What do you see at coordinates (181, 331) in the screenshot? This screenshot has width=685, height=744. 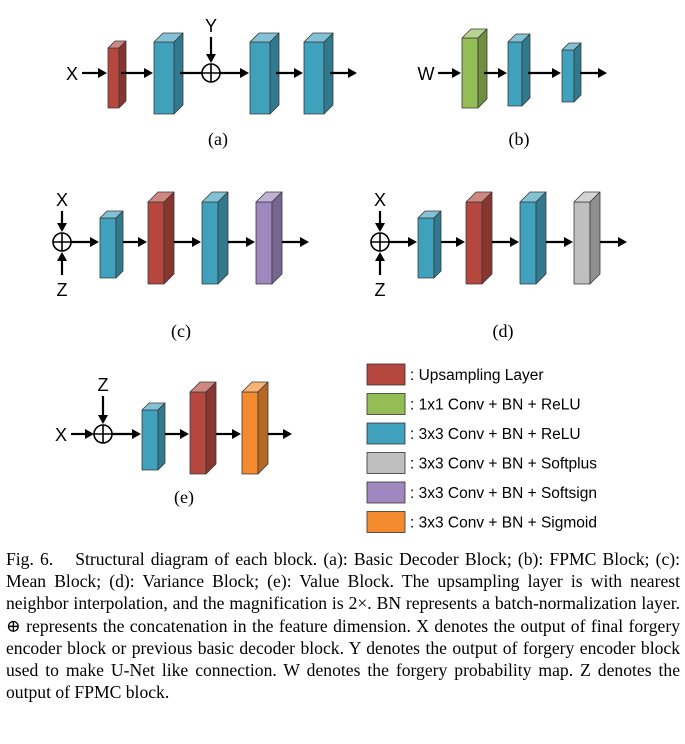 I see `panel-c-label: (c)` at bounding box center [181, 331].